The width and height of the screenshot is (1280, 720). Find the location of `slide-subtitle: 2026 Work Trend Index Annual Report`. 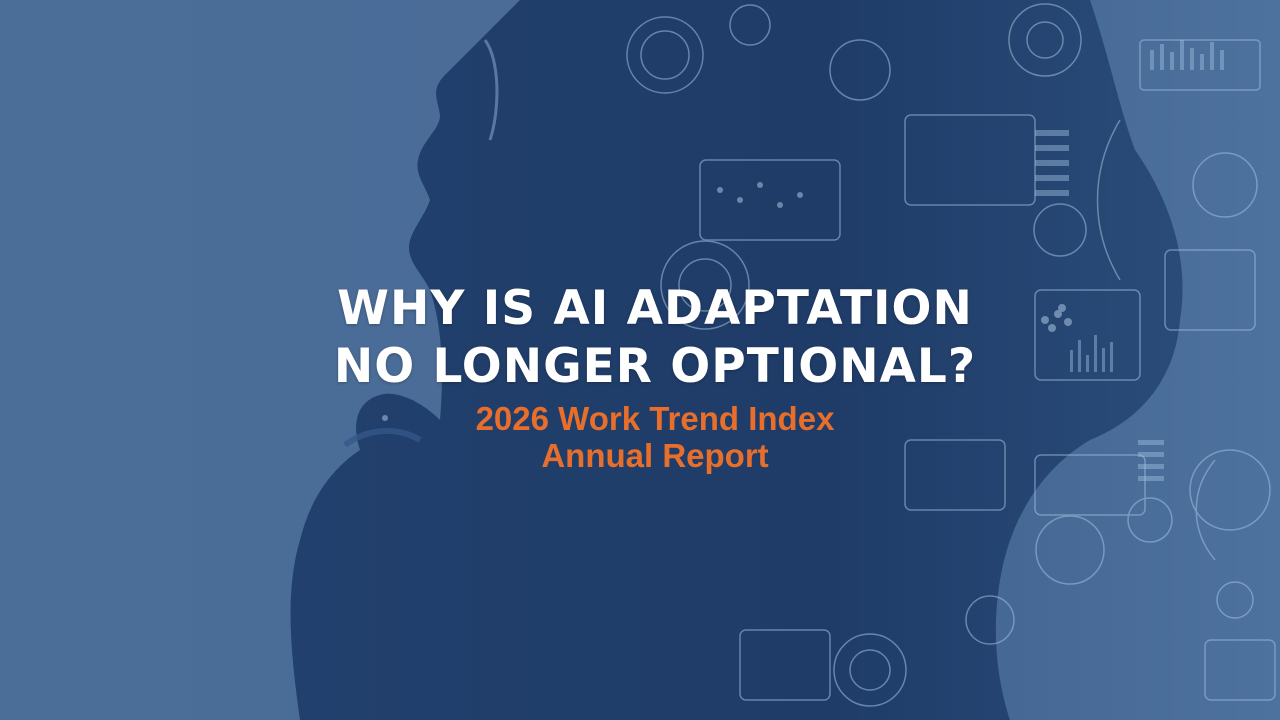

slide-subtitle: 2026 Work Trend Index Annual Report is located at coordinates (640, 437).